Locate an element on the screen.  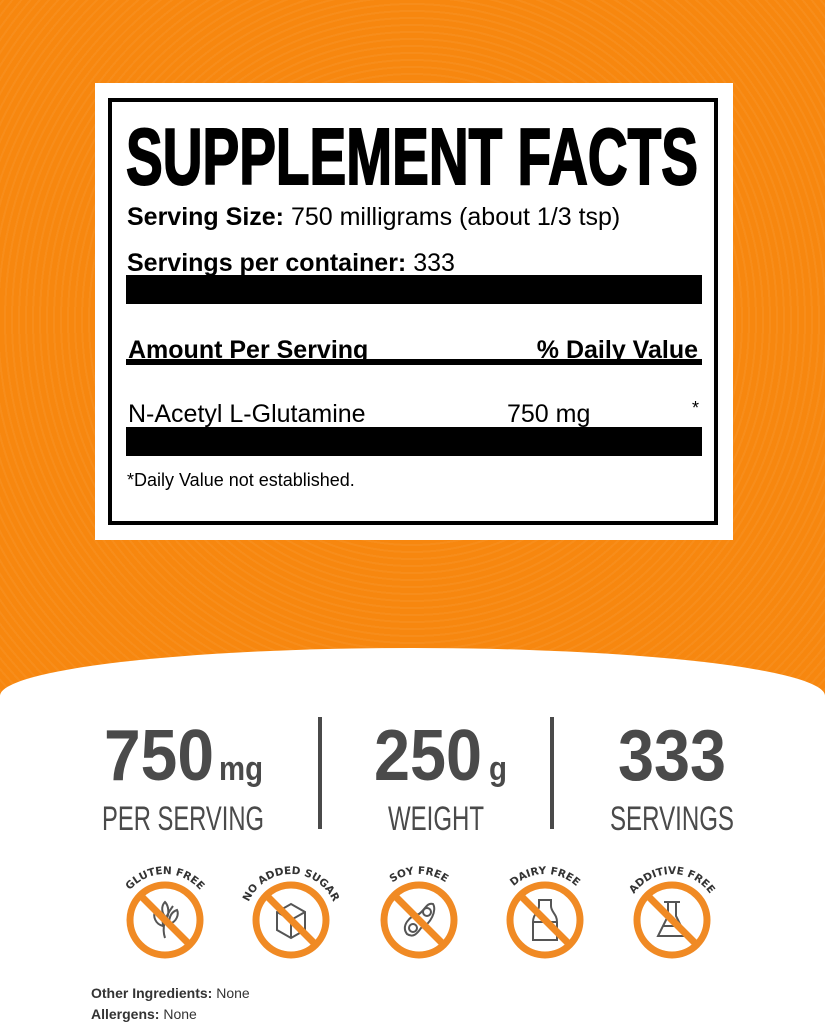
soybean-icon is located at coordinates (419, 919).